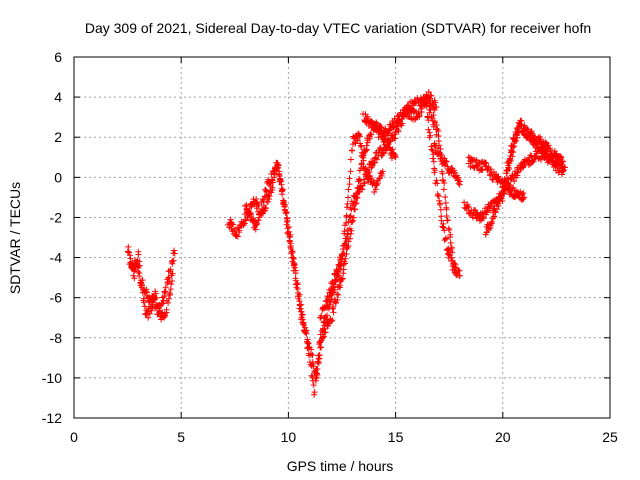 The width and height of the screenshot is (640, 480). What do you see at coordinates (181, 437) in the screenshot?
I see `x-tick-label: 5` at bounding box center [181, 437].